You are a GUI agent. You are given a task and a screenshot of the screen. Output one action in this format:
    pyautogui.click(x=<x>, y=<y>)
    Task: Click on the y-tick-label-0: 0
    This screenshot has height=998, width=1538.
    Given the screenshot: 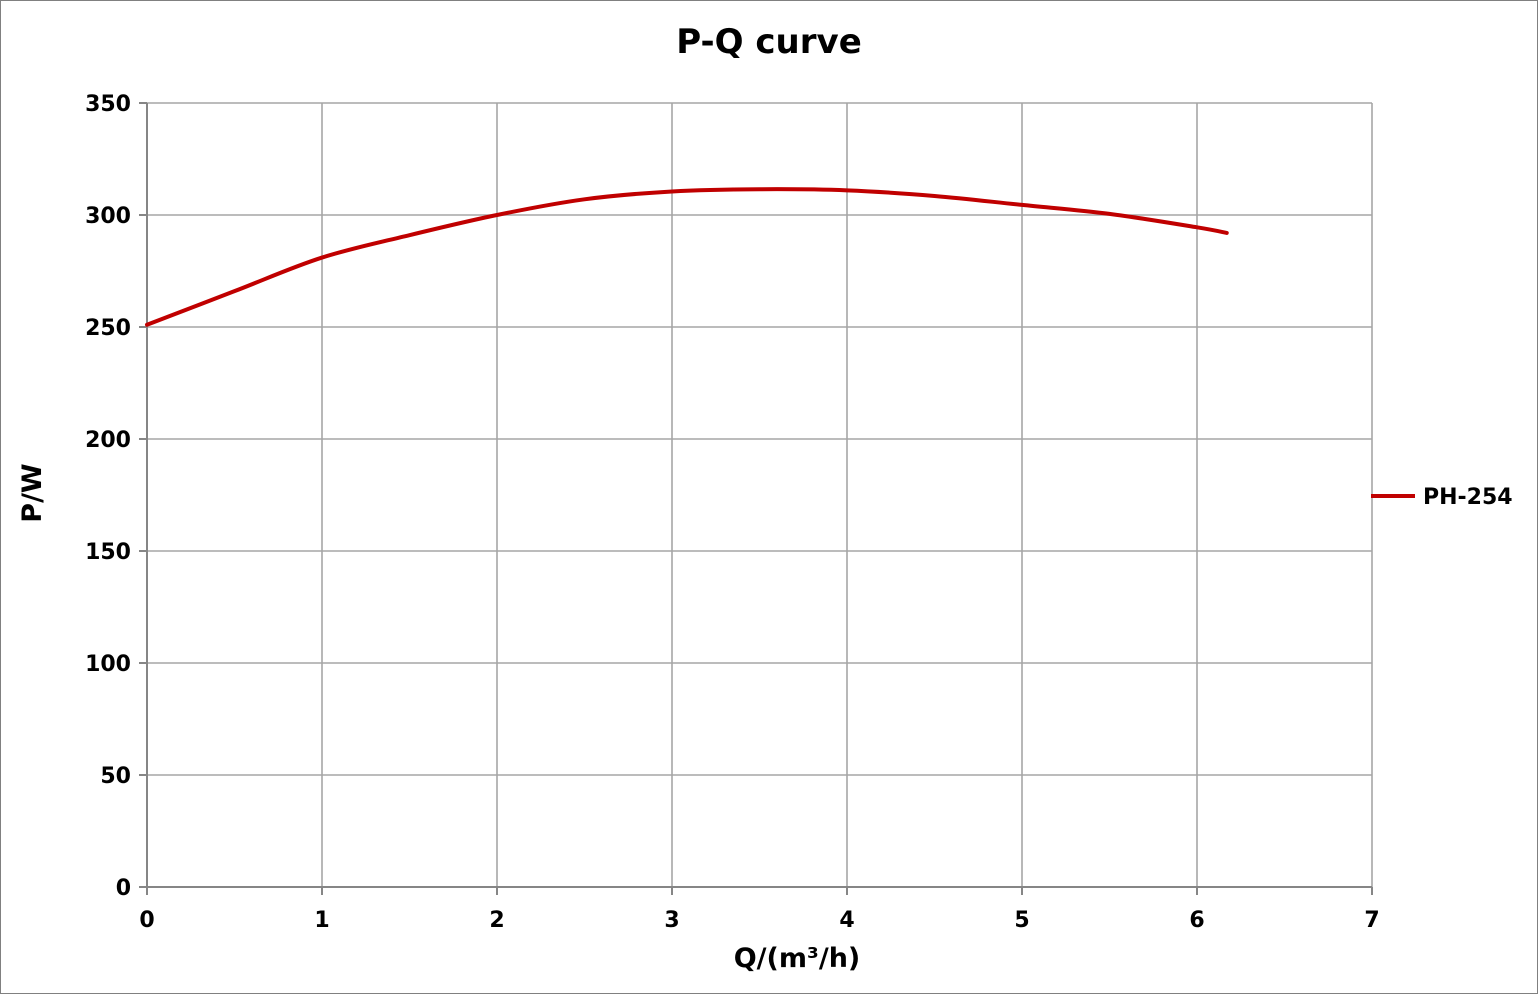 What is the action you would take?
    pyautogui.click(x=123, y=888)
    